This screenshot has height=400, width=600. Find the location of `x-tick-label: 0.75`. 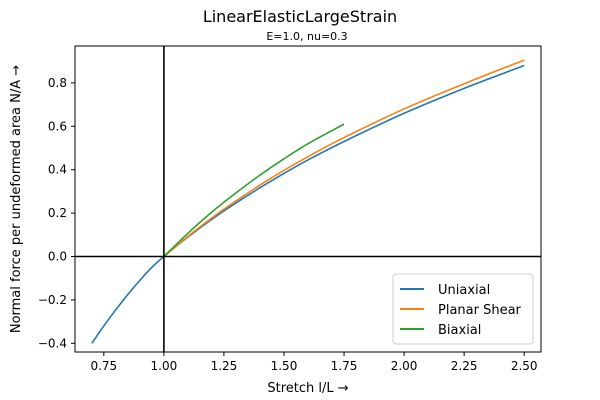

x-tick-label: 0.75 is located at coordinates (103, 366).